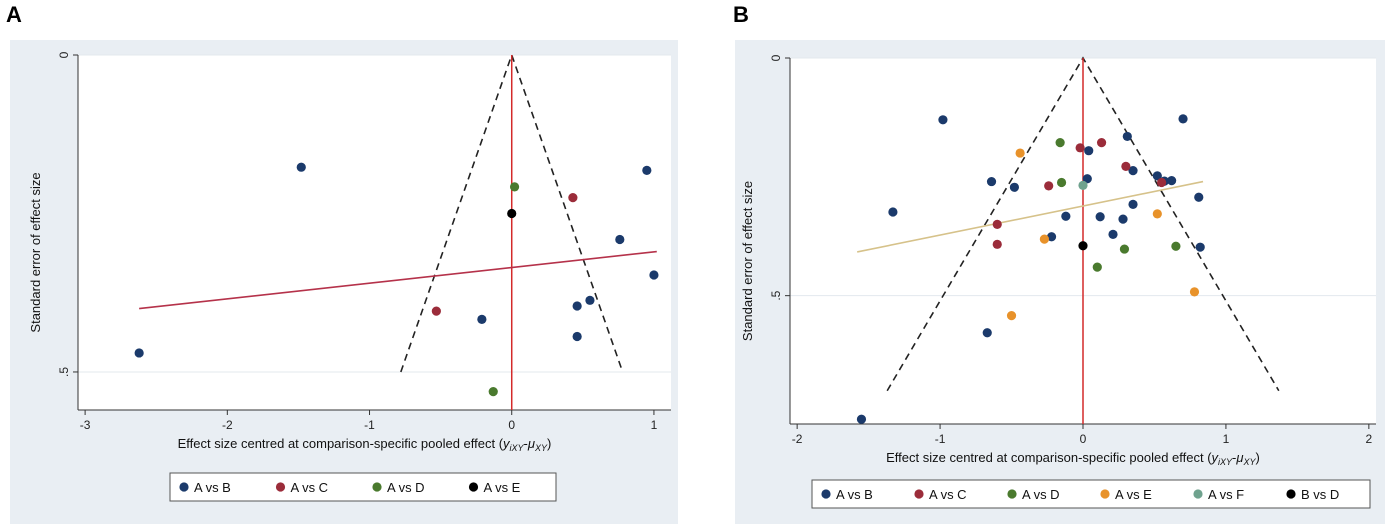 The image size is (1395, 530). I want to click on chart-a-x-tick-label: -2, so click(227, 425).